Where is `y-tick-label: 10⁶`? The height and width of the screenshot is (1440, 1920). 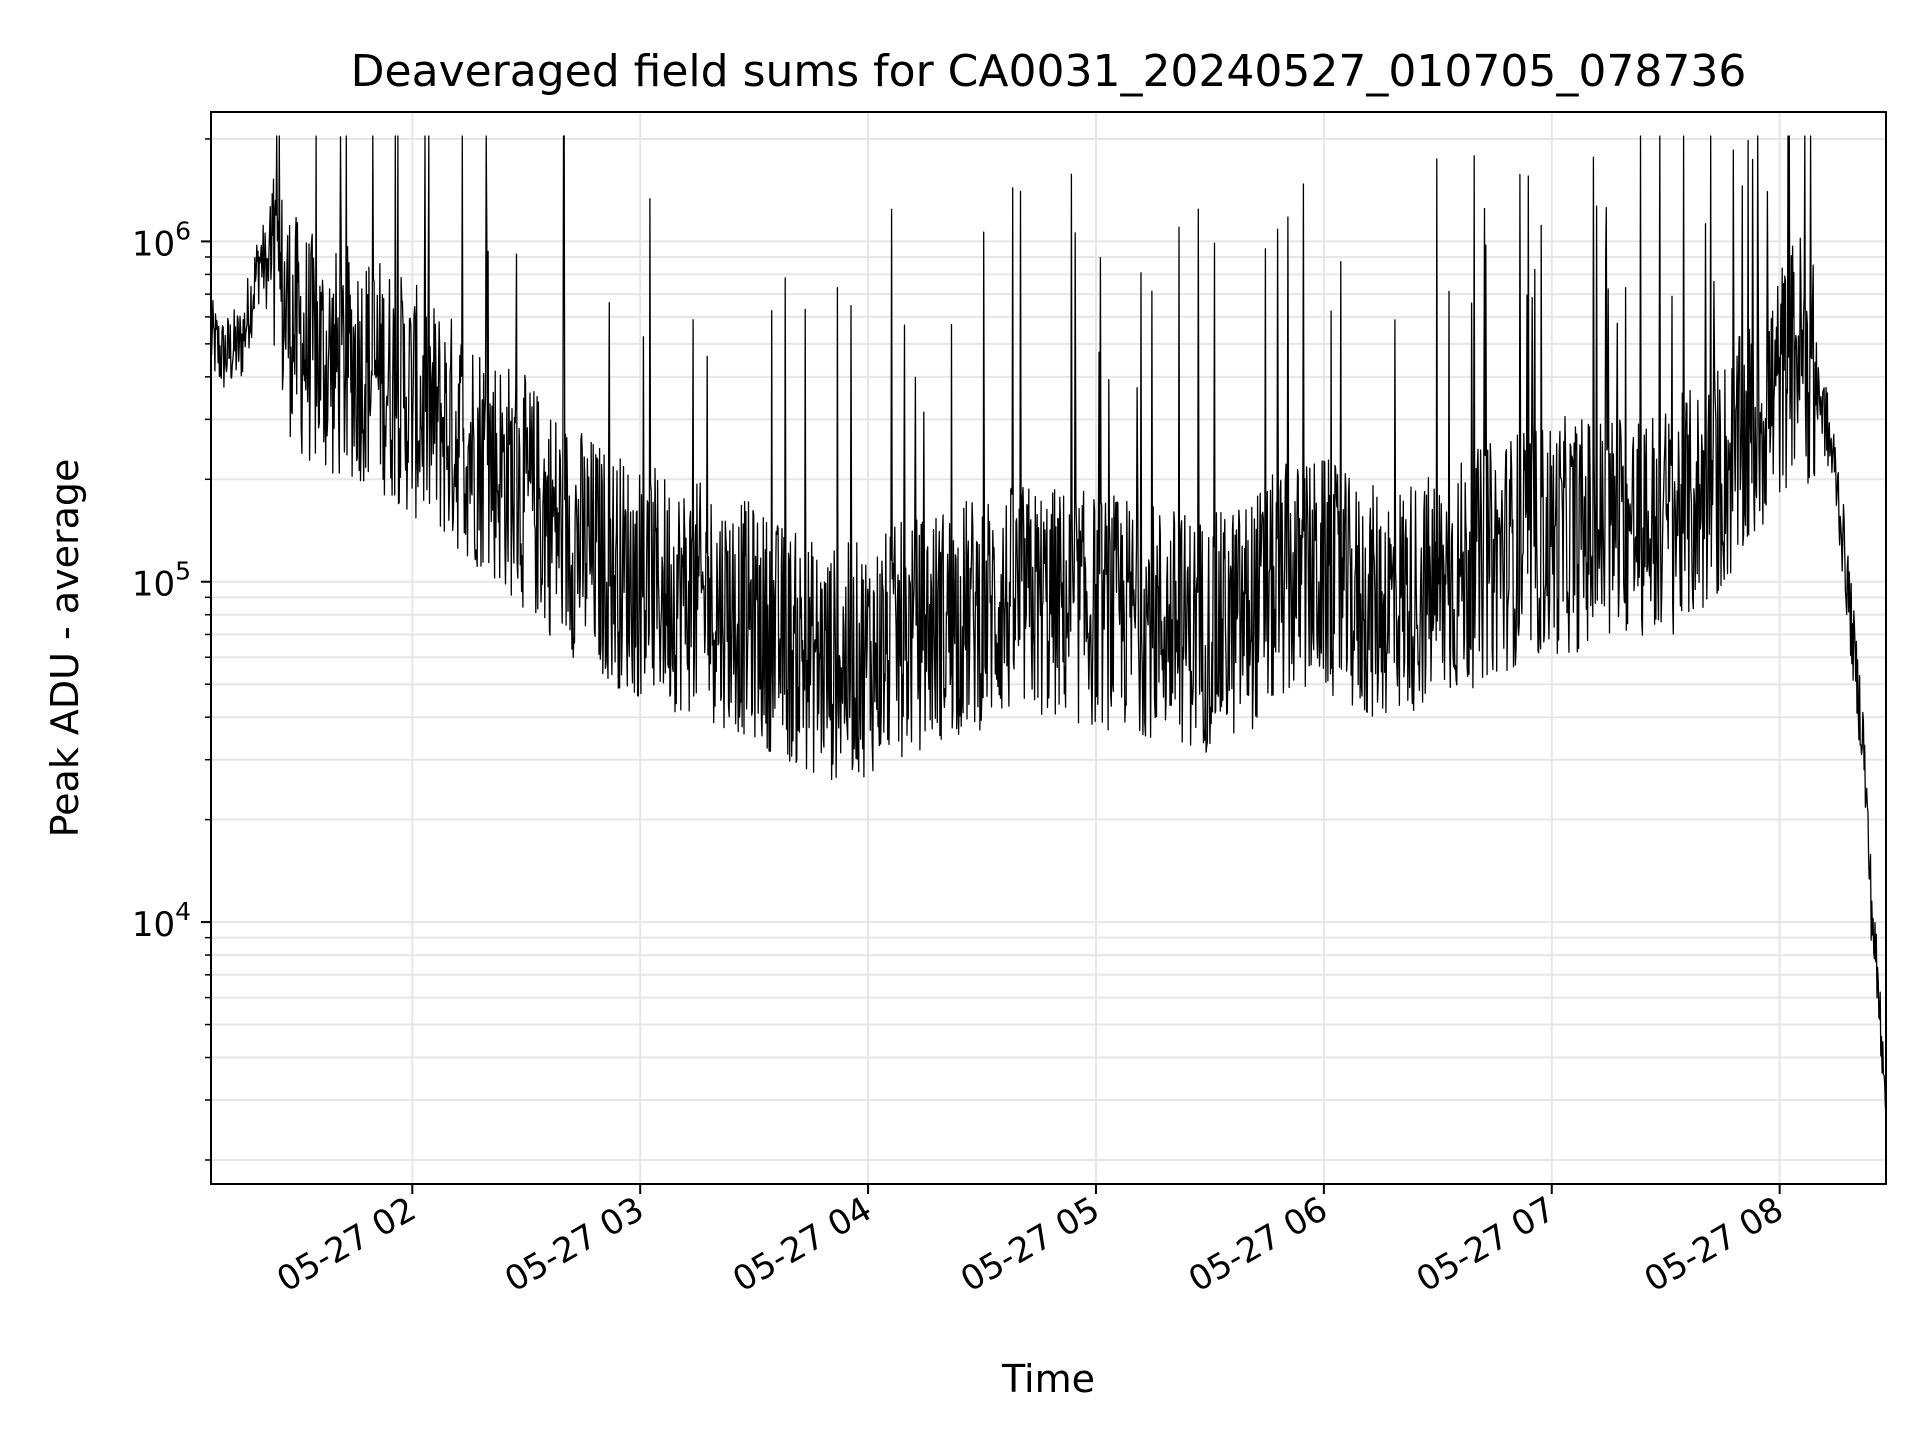
y-tick-label: 10⁶ is located at coordinates (161, 240).